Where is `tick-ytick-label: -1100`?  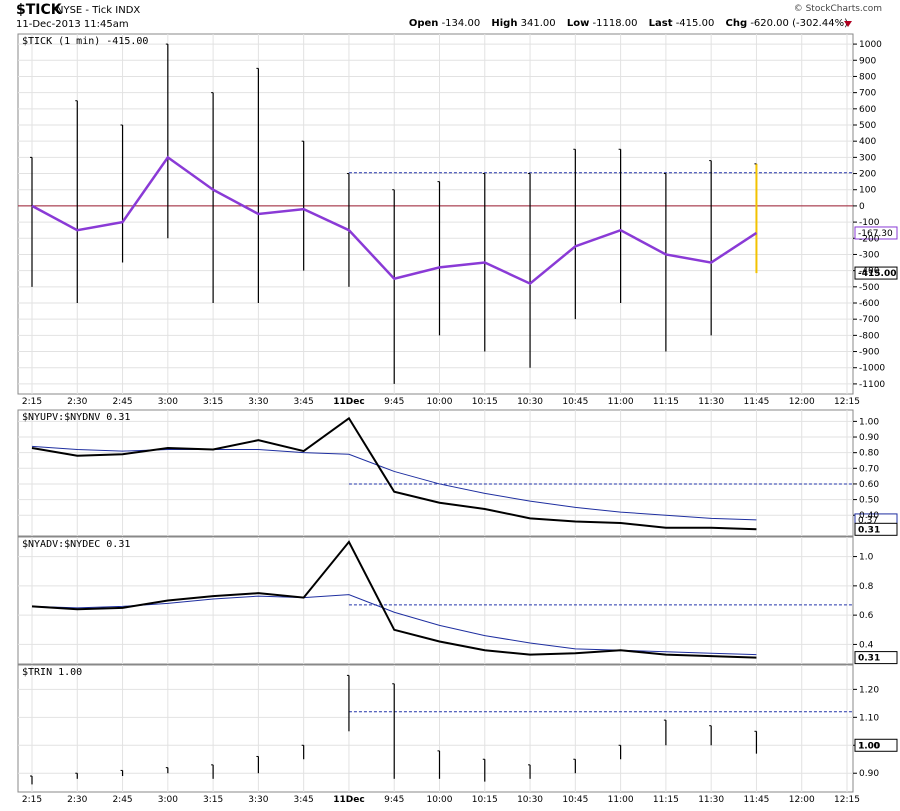
tick-ytick-label: -1100 is located at coordinates (872, 385).